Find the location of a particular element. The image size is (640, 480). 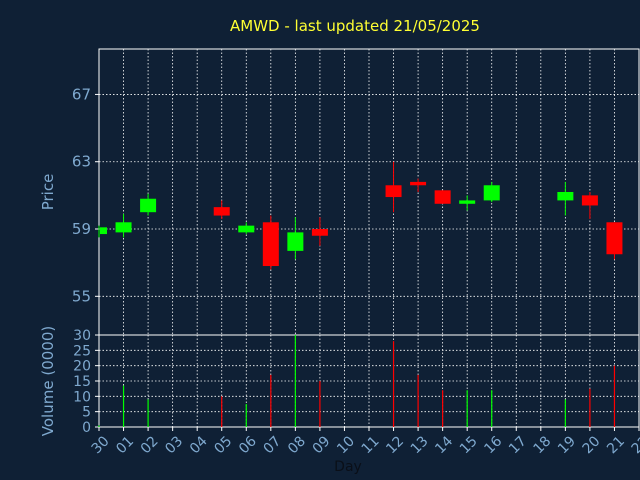

volume-tick-label: 20 is located at coordinates (82, 367).